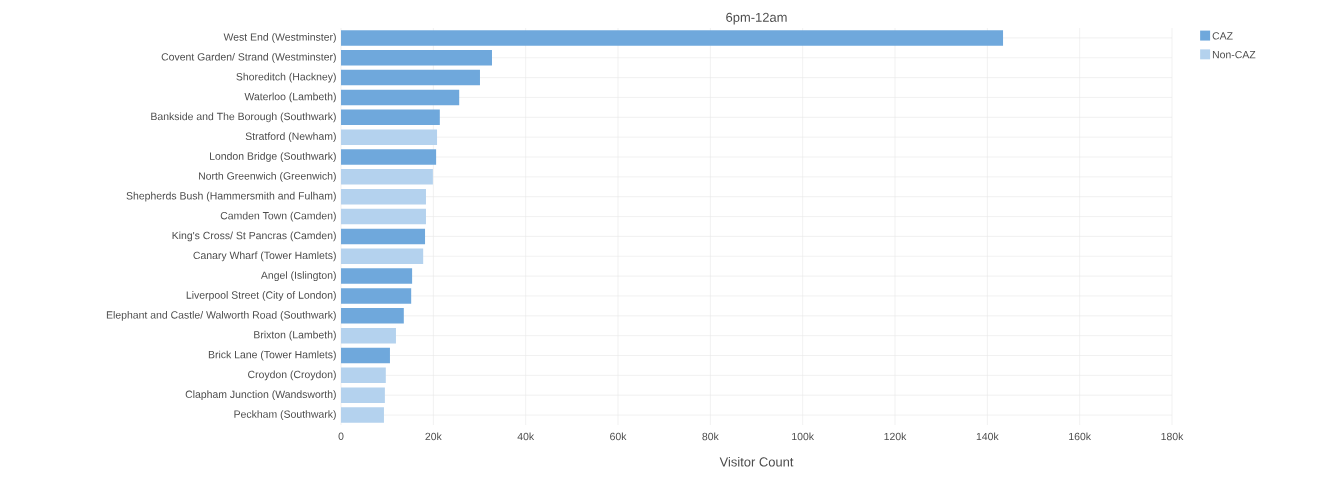  Describe the element at coordinates (298, 276) in the screenshot. I see `y-tick-label: Angel (Islington)` at that location.